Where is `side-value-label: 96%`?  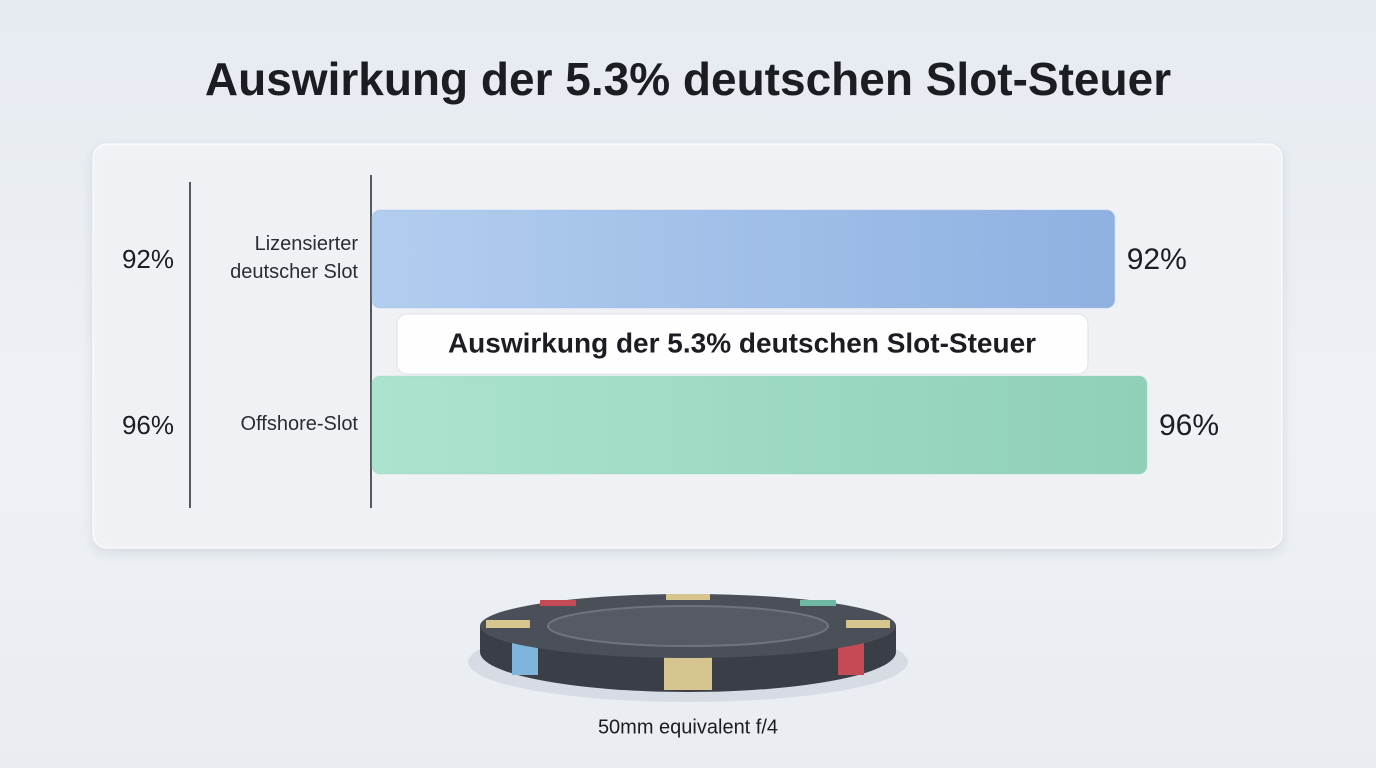
side-value-label: 96% is located at coordinates (148, 425).